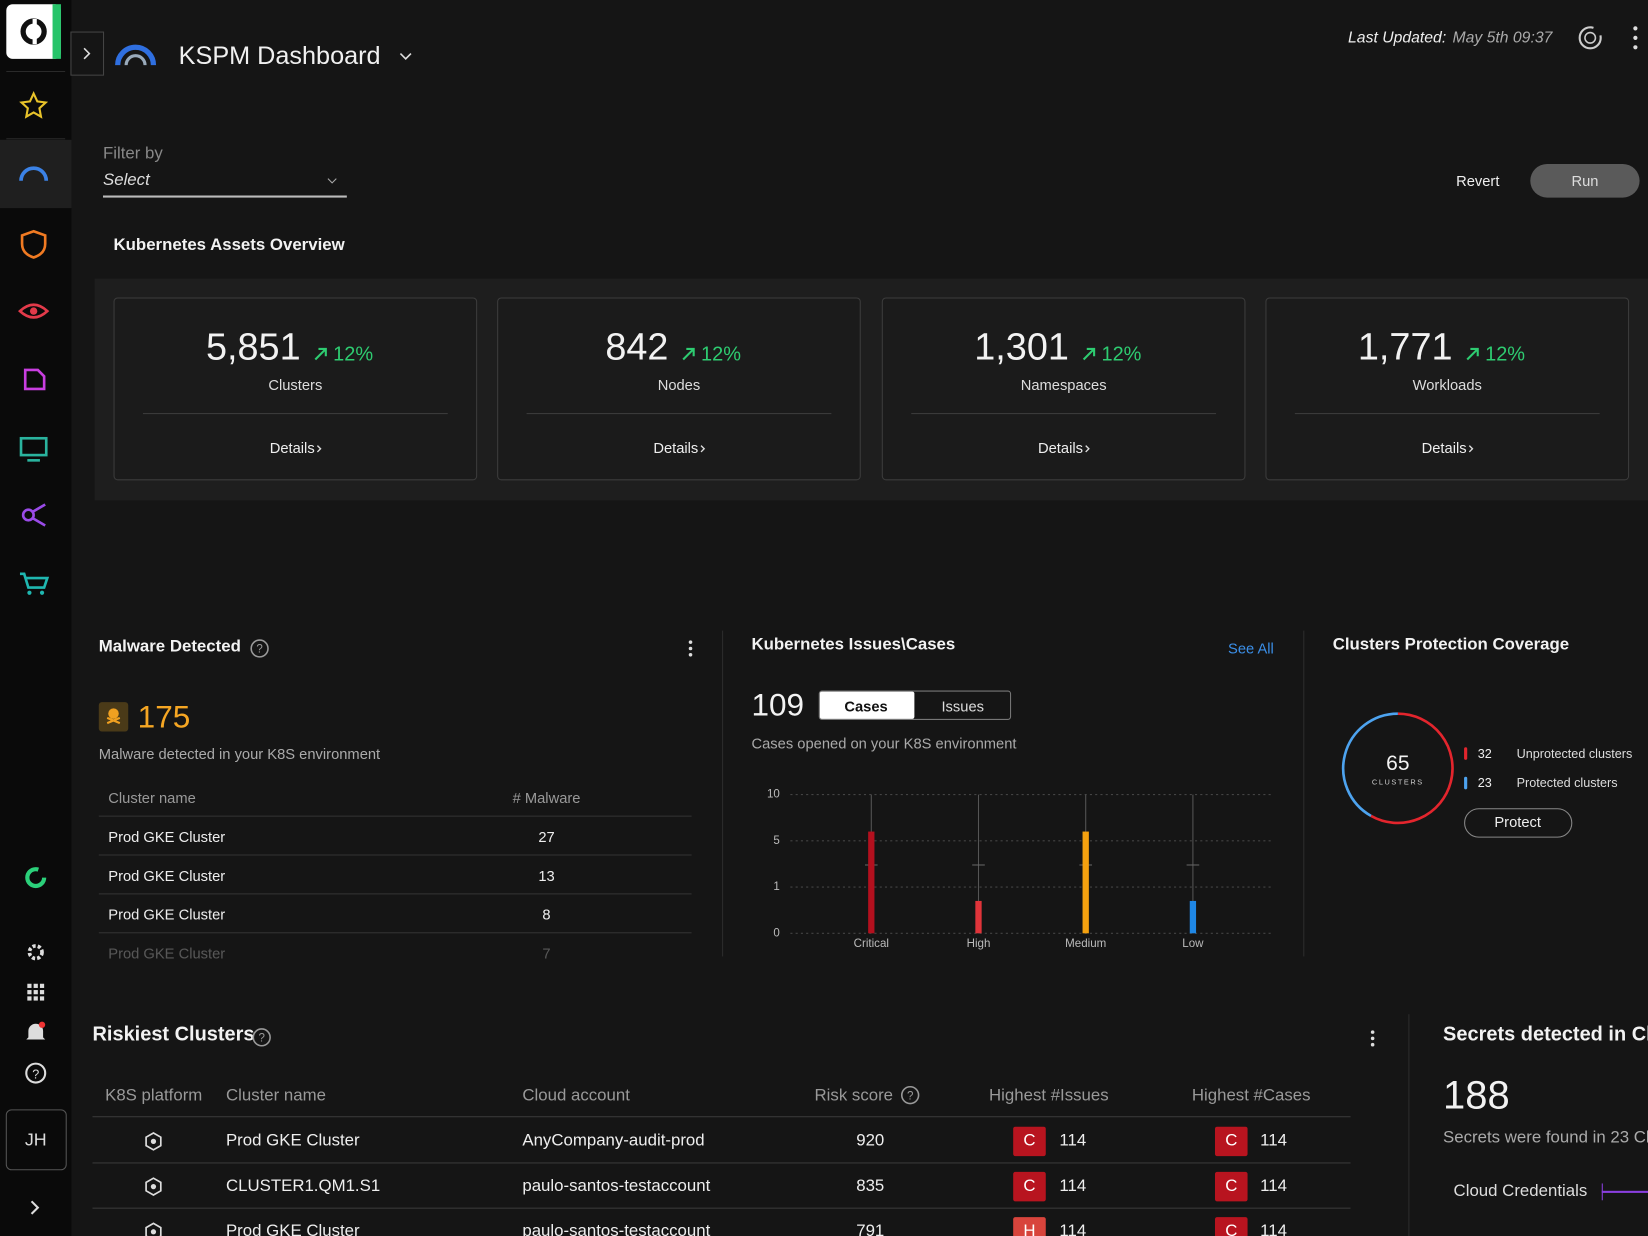 The width and height of the screenshot is (1648, 1236). I want to click on y-tick-label: 0, so click(776, 933).